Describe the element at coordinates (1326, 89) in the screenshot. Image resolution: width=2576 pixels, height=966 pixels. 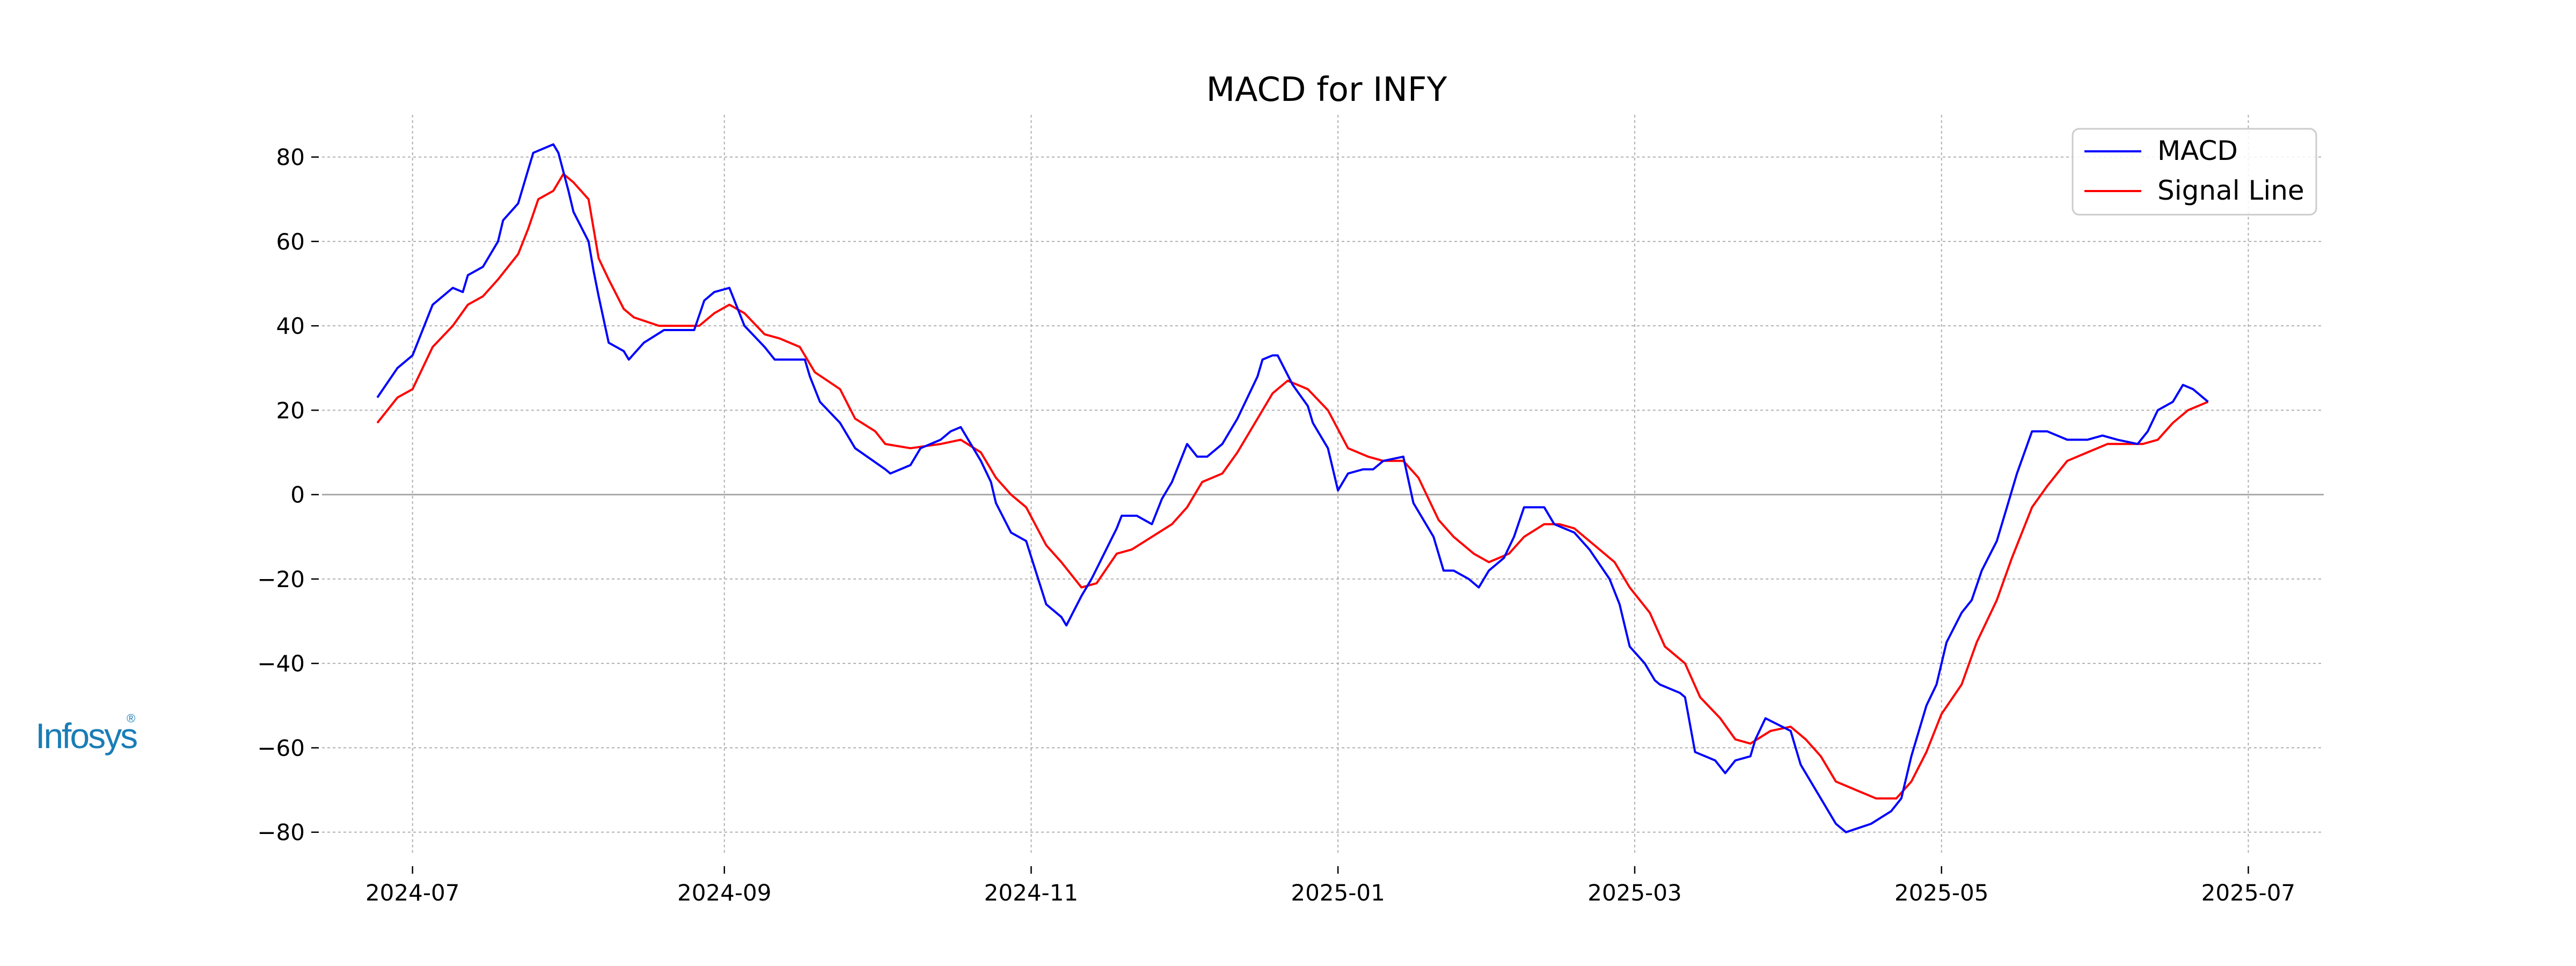
I see `chart-title: MACD for INFY` at that location.